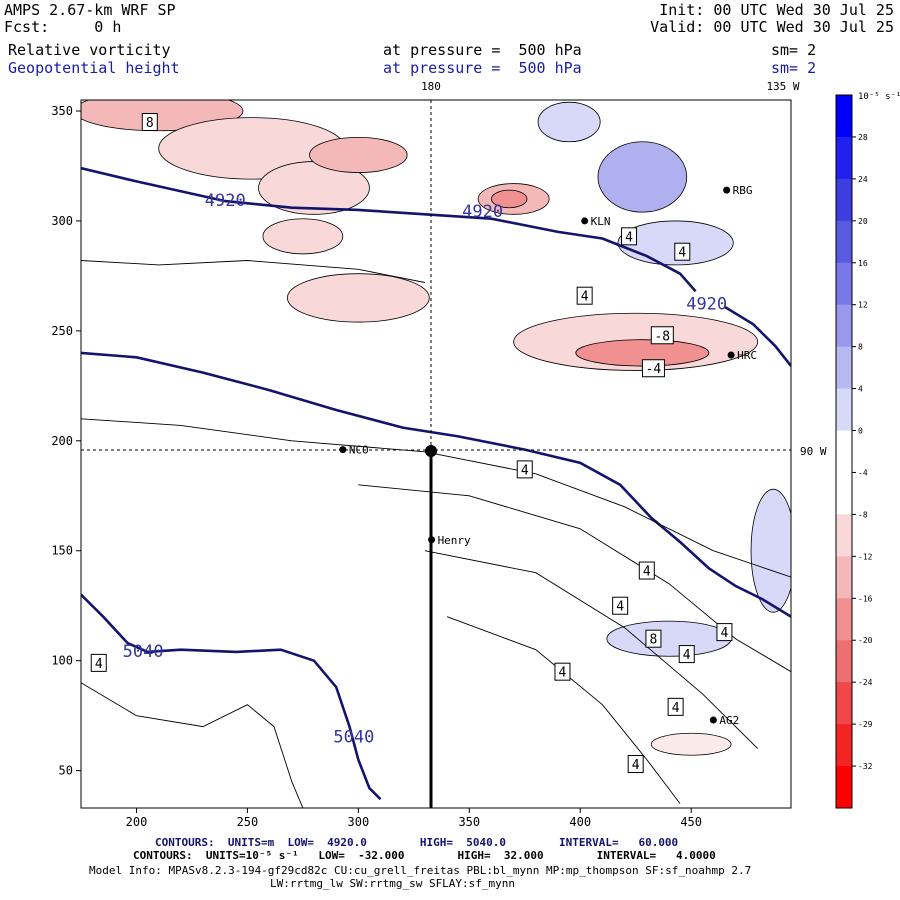 This screenshot has width=900, height=900. I want to click on station-label: AG2, so click(729, 720).